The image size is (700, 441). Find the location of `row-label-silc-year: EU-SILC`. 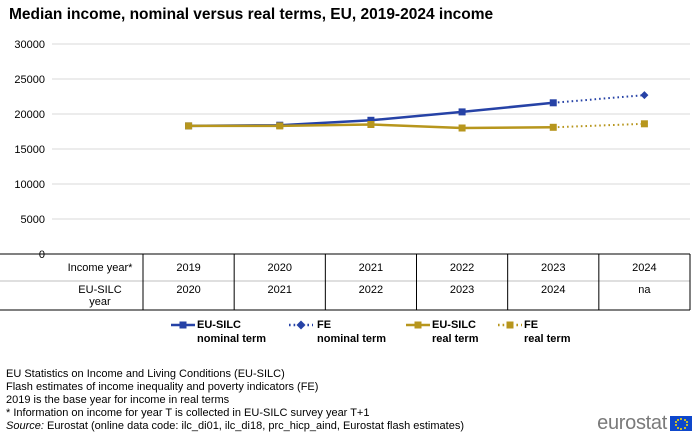

row-label-silc-year: EU-SILC is located at coordinates (99, 290).